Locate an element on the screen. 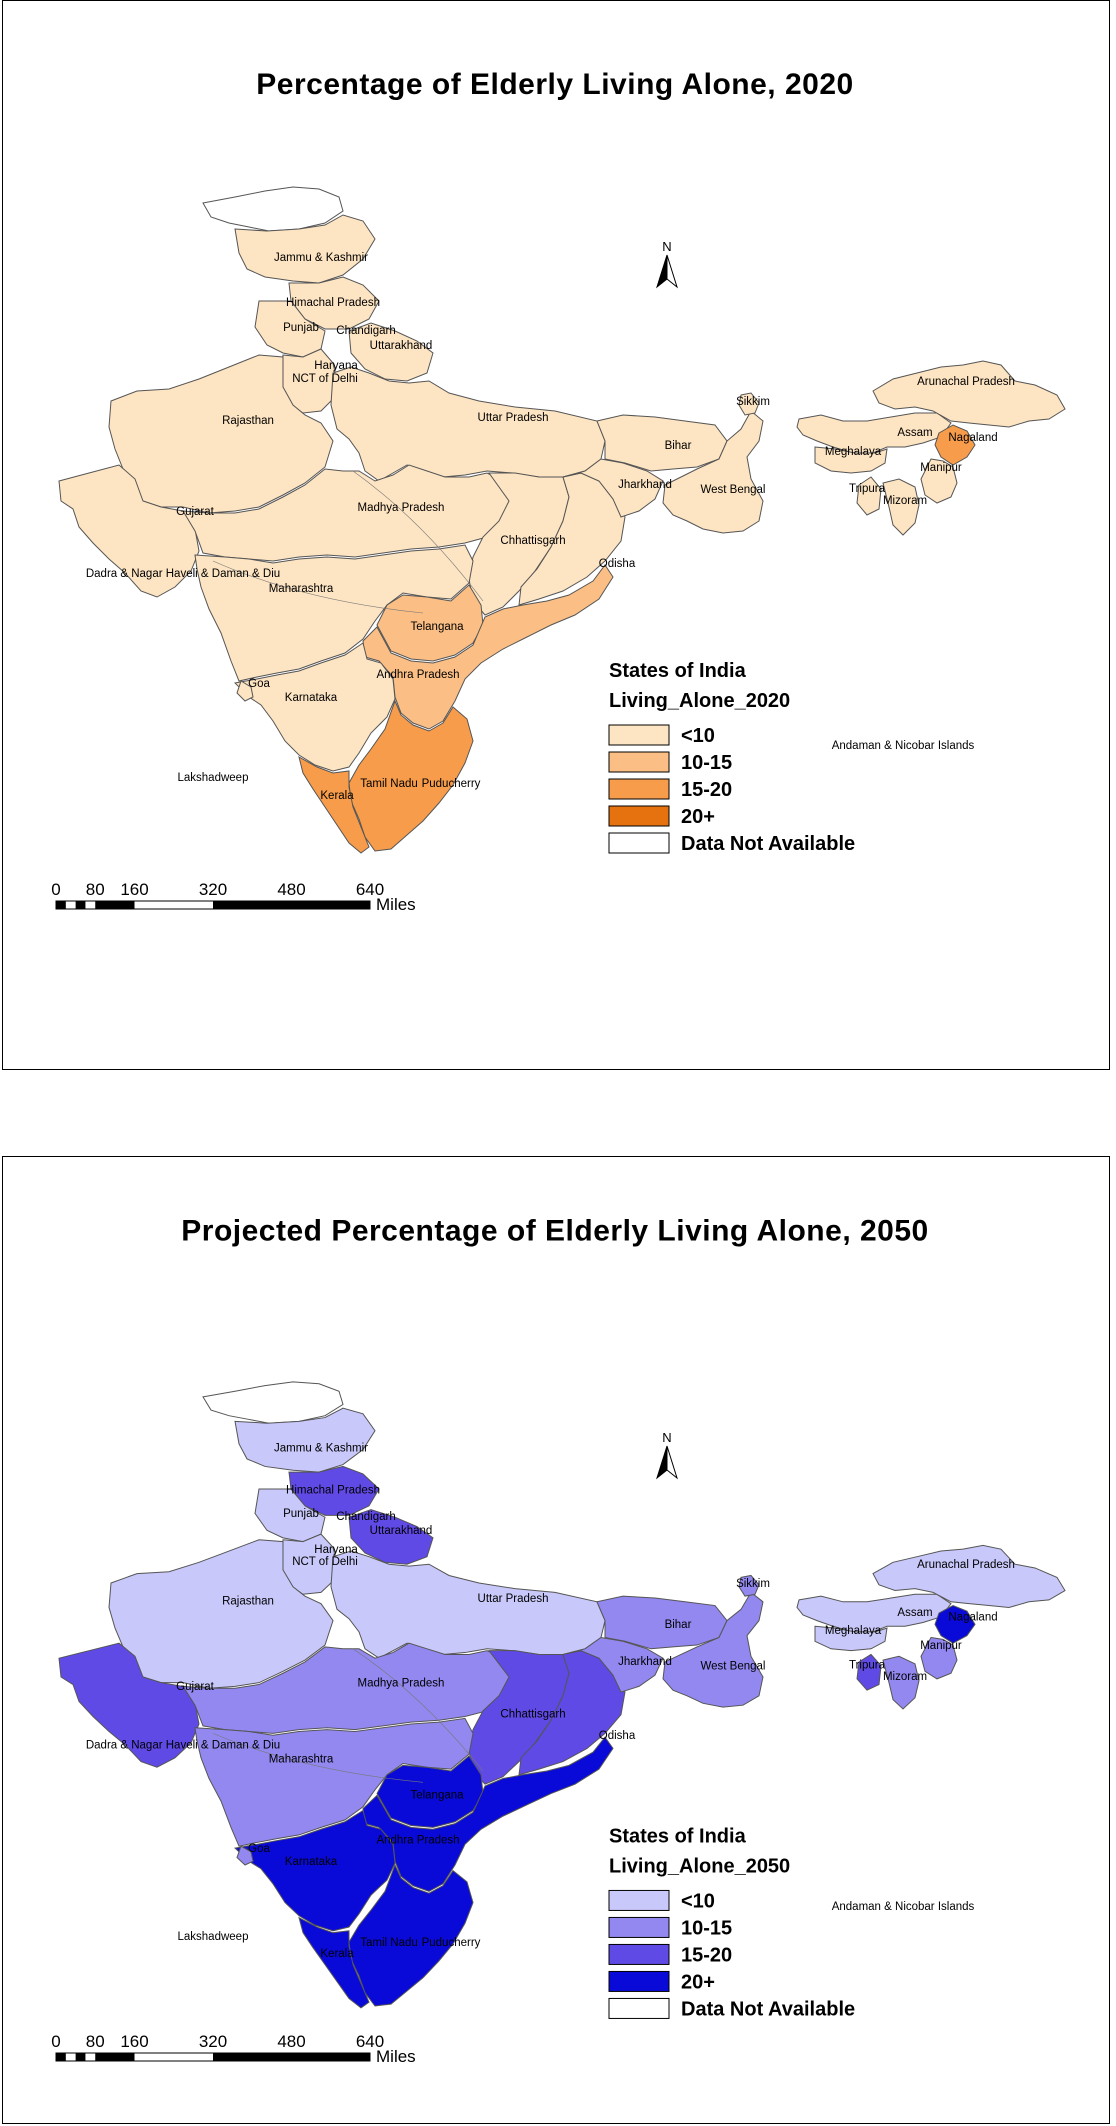 Image resolution: width=1116 pixels, height=2126 pixels. state-label-up: Uttar Pradesh is located at coordinates (513, 1599).